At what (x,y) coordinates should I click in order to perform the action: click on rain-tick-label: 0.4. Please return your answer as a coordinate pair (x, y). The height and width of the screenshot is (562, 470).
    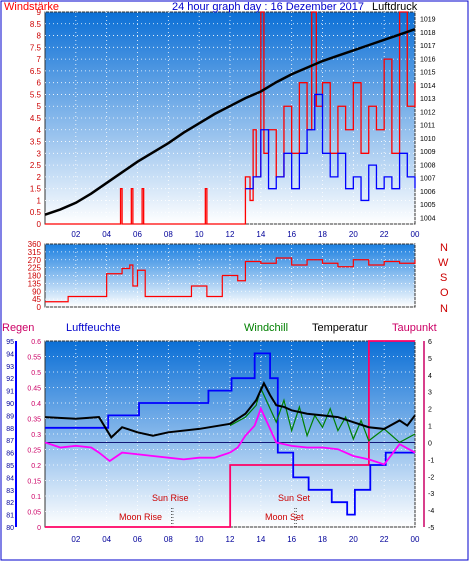
    Looking at the image, I should click on (36, 404).